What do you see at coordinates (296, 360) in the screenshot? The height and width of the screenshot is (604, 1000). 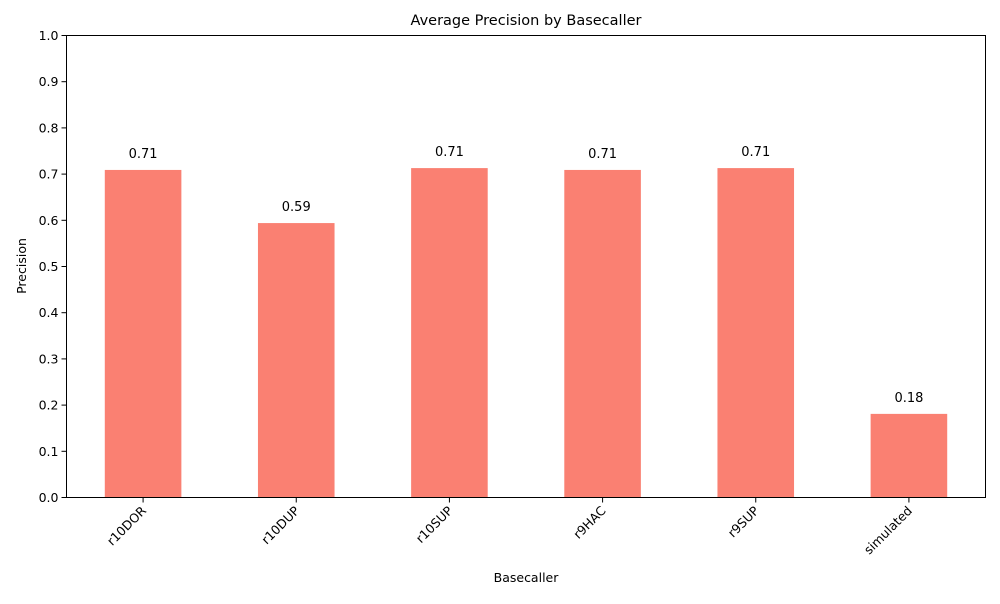 I see `bar-r10DUP` at bounding box center [296, 360].